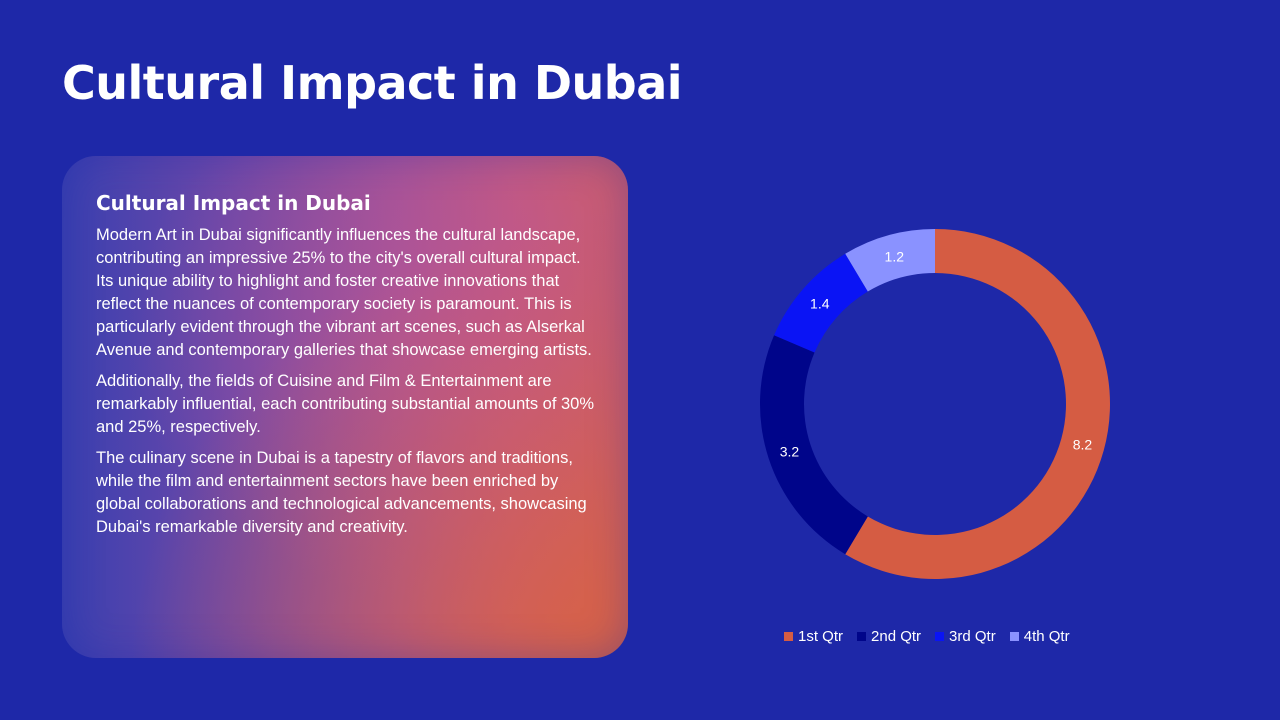 The height and width of the screenshot is (720, 1280). Describe the element at coordinates (895, 257) in the screenshot. I see `data-label-4: 1.2` at that location.